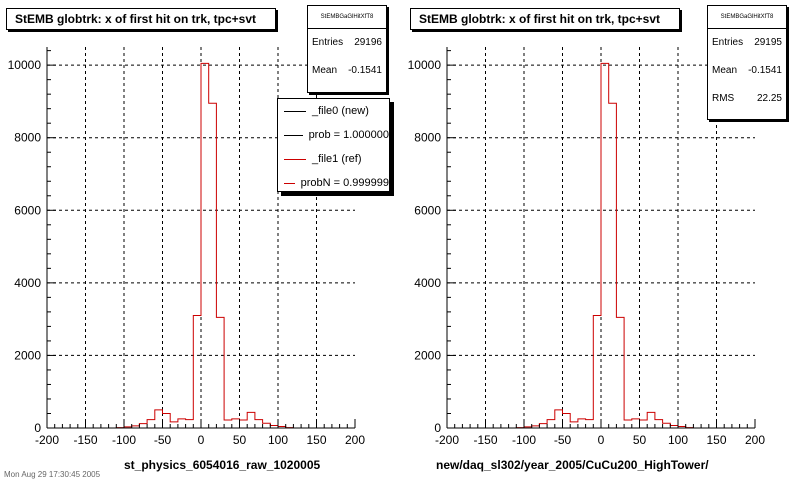 The width and height of the screenshot is (800, 480). I want to click on stats-entries-row-right: Entries 29195, so click(747, 43).